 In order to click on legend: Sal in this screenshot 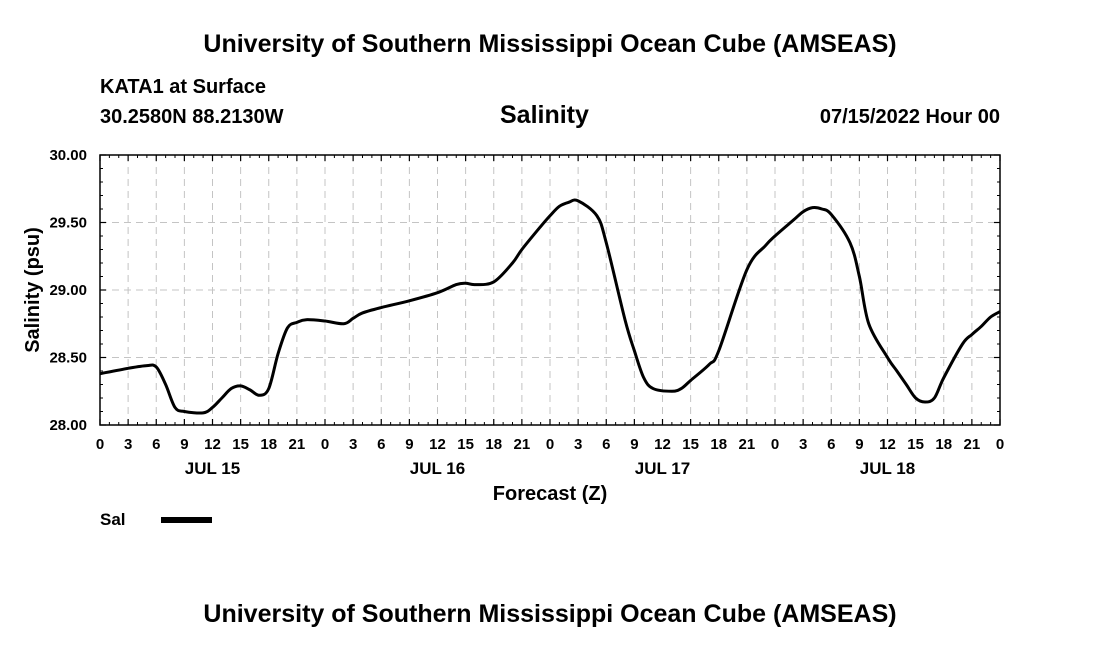, I will do `click(156, 519)`.